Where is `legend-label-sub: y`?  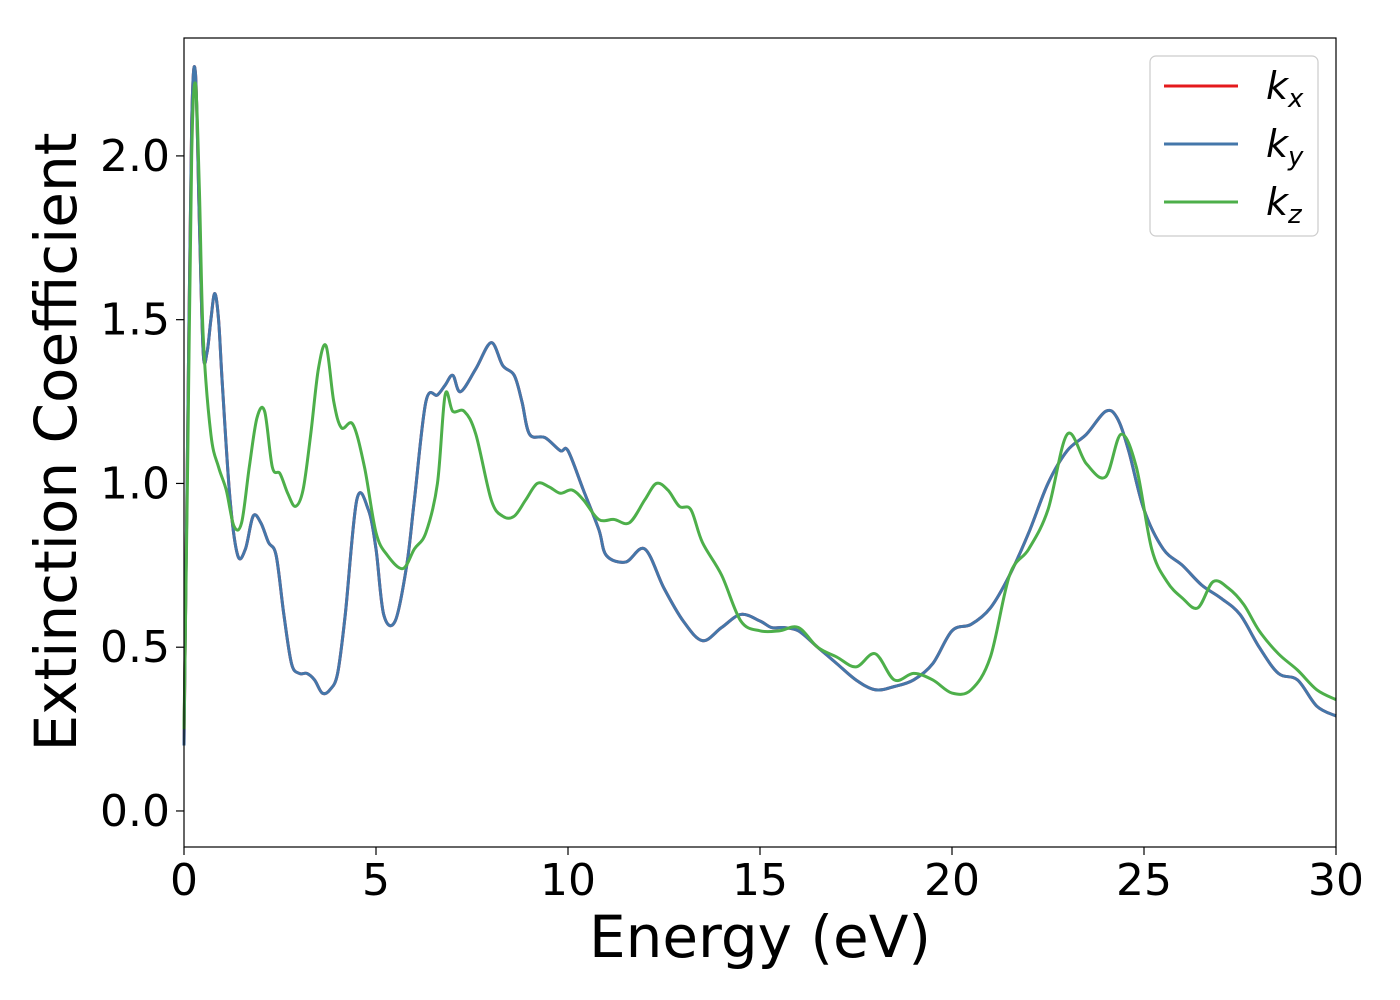
legend-label-sub: y is located at coordinates (1295, 157).